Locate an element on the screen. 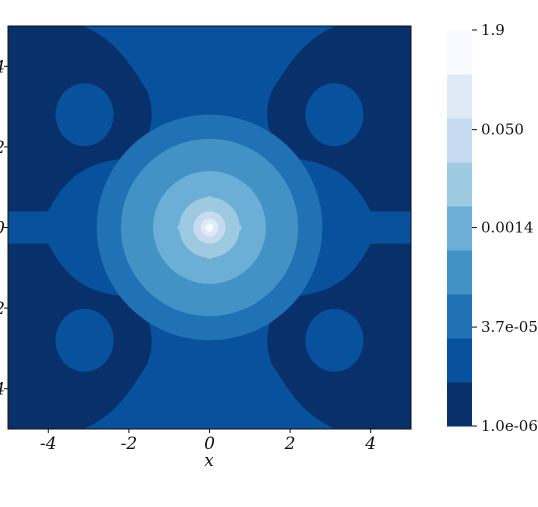  x-tick-label: 4 is located at coordinates (370, 444).